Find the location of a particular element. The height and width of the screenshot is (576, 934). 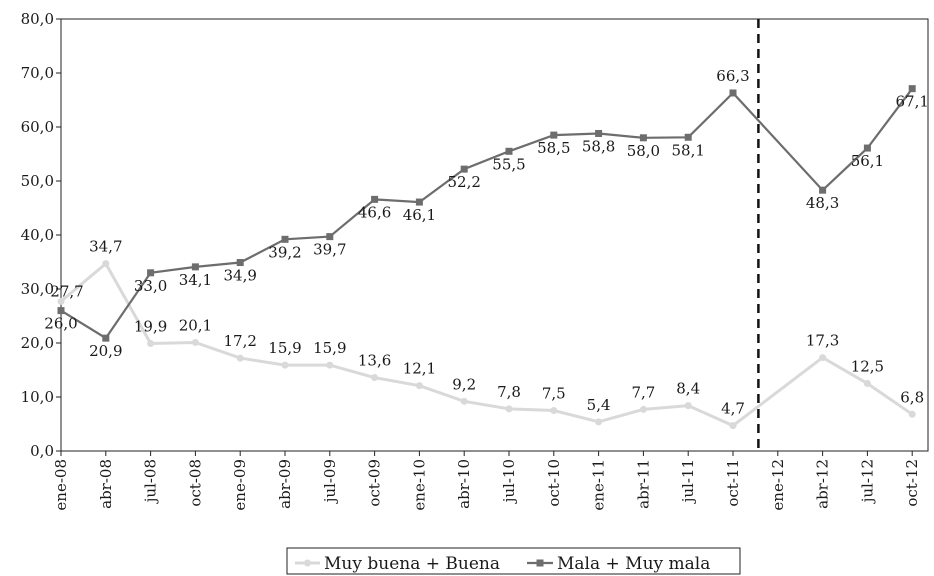

data-label: 34,1 is located at coordinates (195, 280).